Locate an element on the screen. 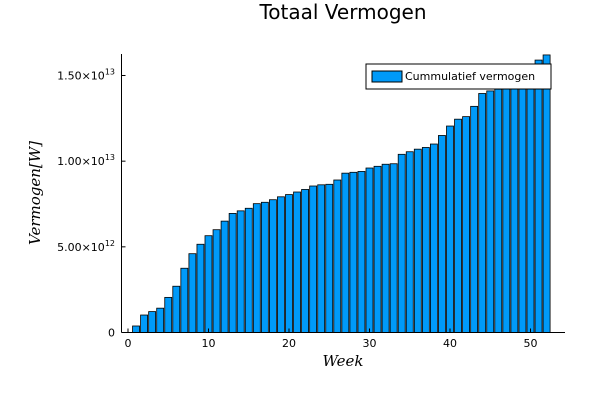  x-tick-label: 40 is located at coordinates (450, 343).